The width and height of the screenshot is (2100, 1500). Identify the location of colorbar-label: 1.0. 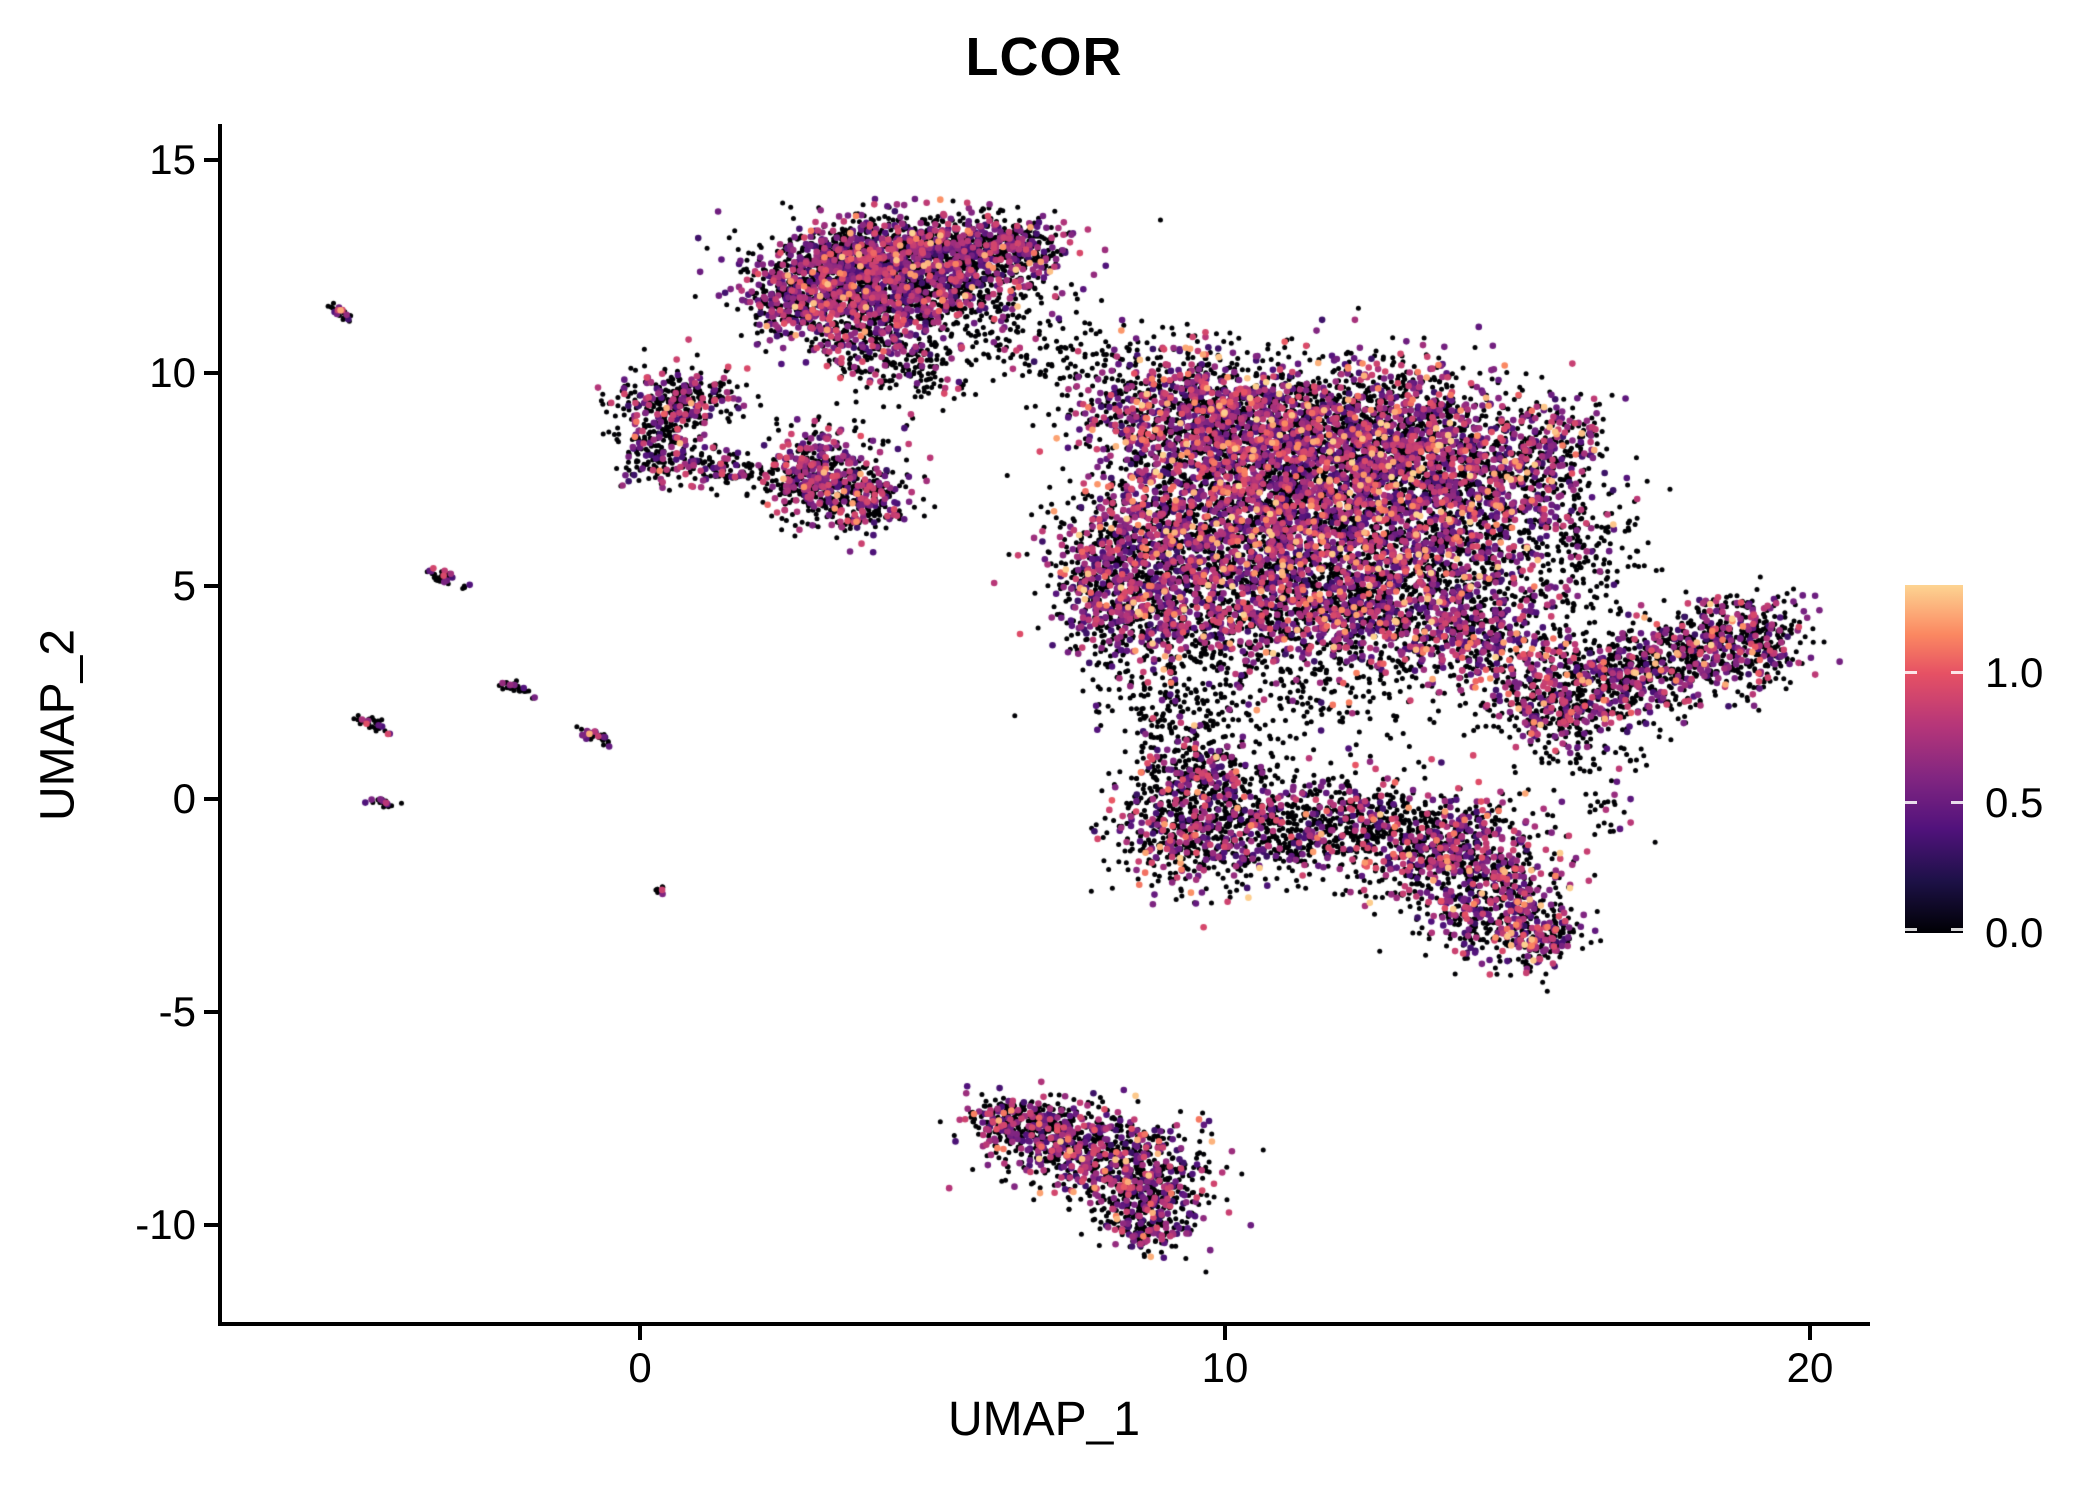
(2014, 672).